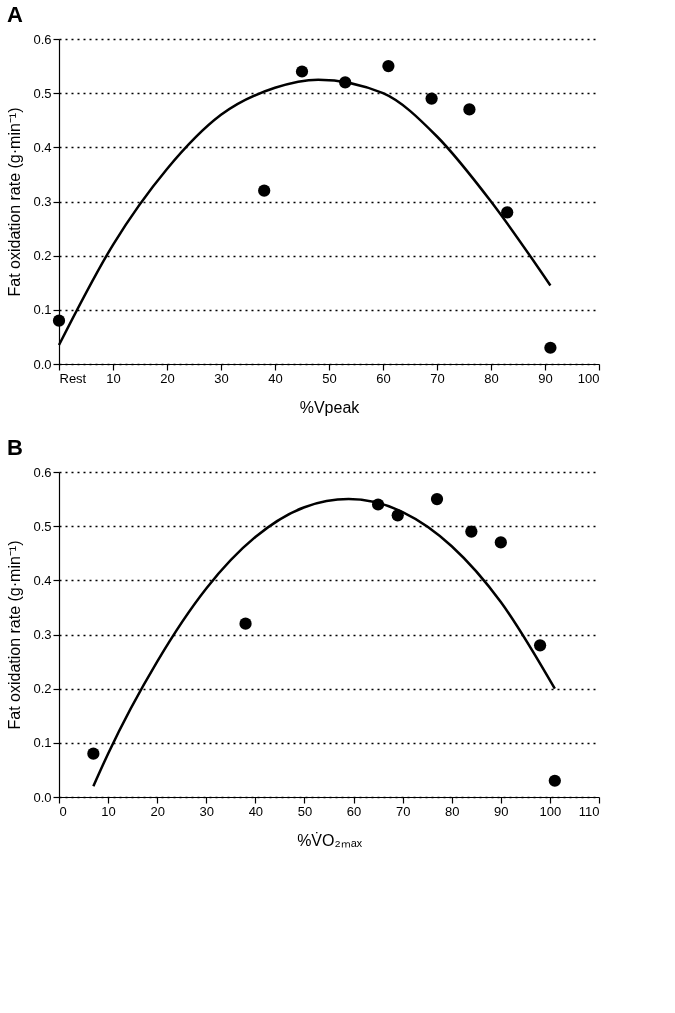 The image size is (675, 1013). What do you see at coordinates (330, 840) in the screenshot?
I see `x-axis-title: %V̇O₂ₘₐₓ` at bounding box center [330, 840].